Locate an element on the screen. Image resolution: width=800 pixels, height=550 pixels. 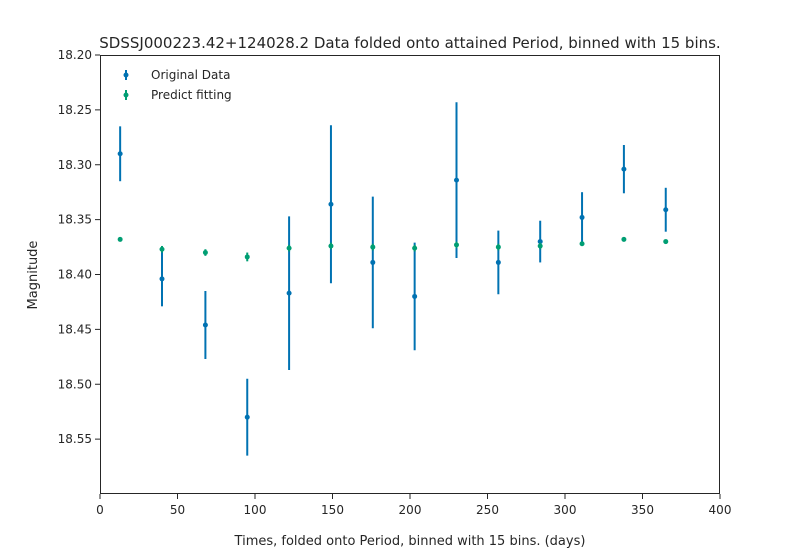
x-tick-label: 250 is located at coordinates (487, 510).